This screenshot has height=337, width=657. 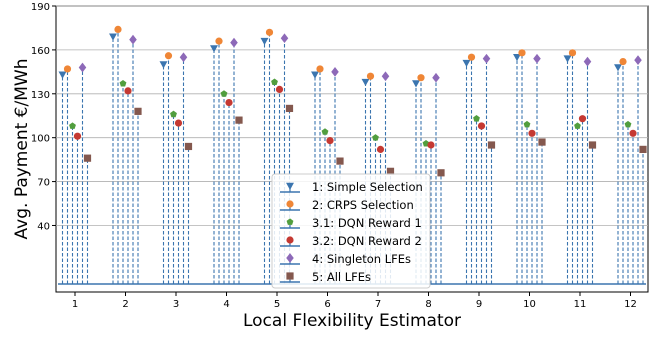 What do you see at coordinates (428, 304) in the screenshot?
I see `x-tick-label: 8` at bounding box center [428, 304].